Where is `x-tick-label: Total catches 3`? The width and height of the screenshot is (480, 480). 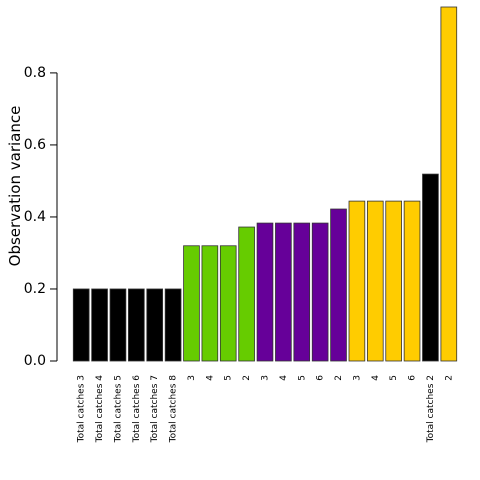
x-tick-label: Total catches 3 is located at coordinates (82, 409).